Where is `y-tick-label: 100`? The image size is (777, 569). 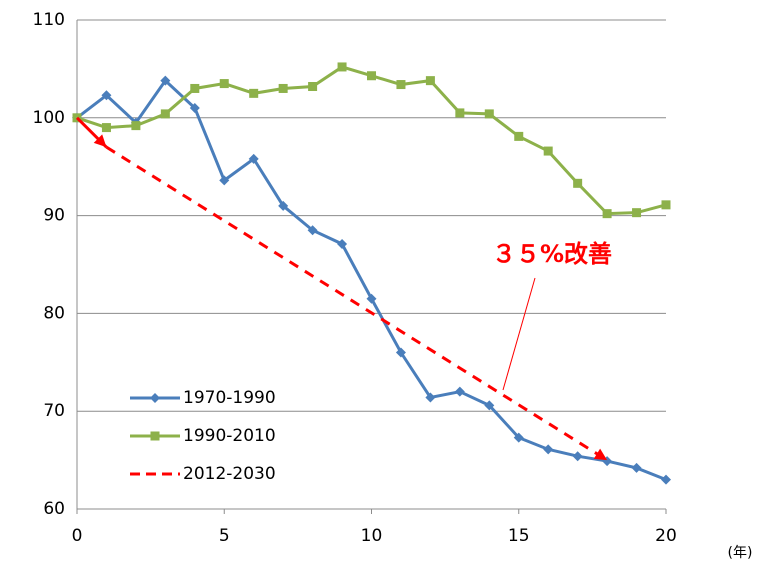
y-tick-label: 100 is located at coordinates (49, 118).